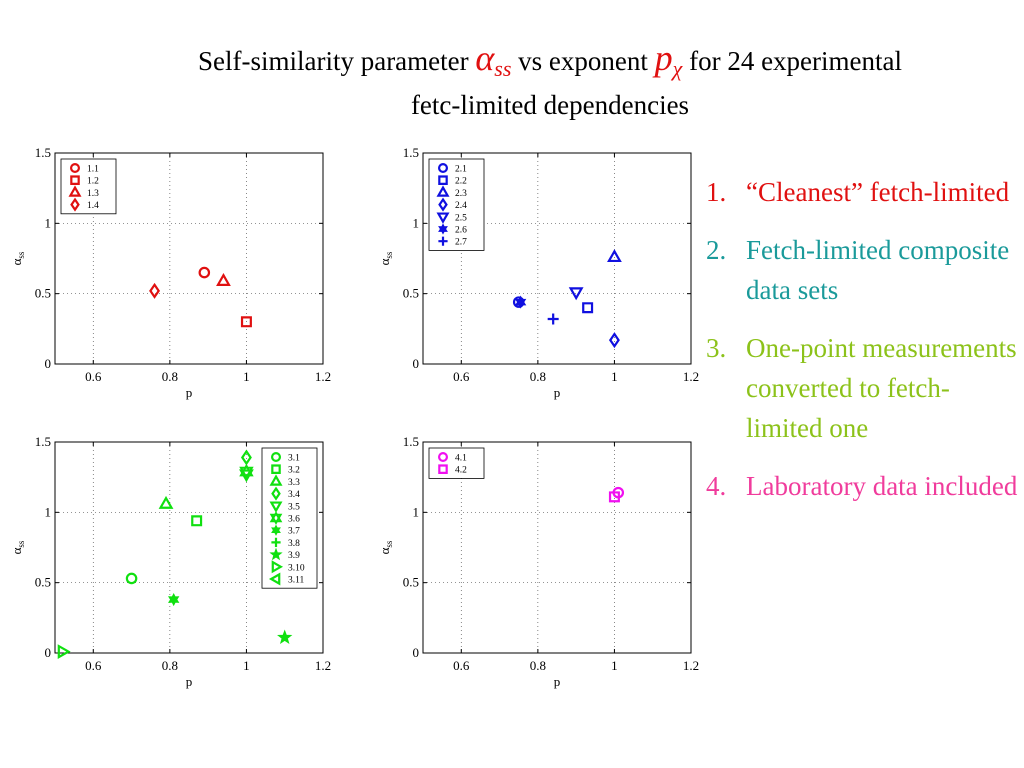 The image size is (1024, 768). Describe the element at coordinates (485, 58) in the screenshot. I see `alpha-symbol: α` at that location.